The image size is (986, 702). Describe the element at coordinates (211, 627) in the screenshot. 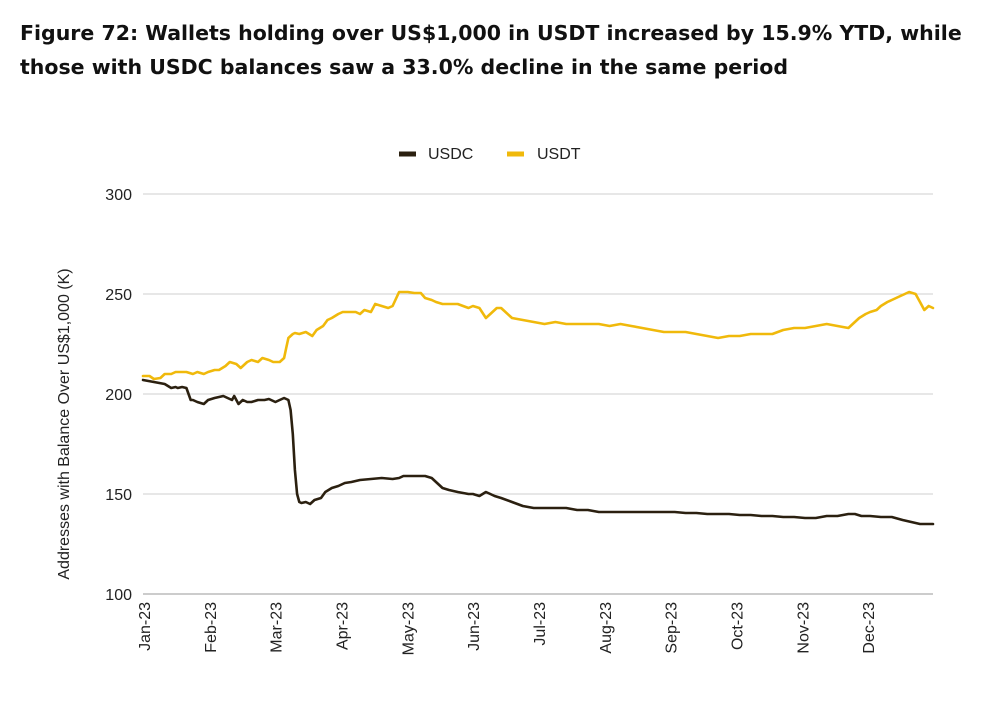

I see `x-tick-label: Feb-23` at that location.